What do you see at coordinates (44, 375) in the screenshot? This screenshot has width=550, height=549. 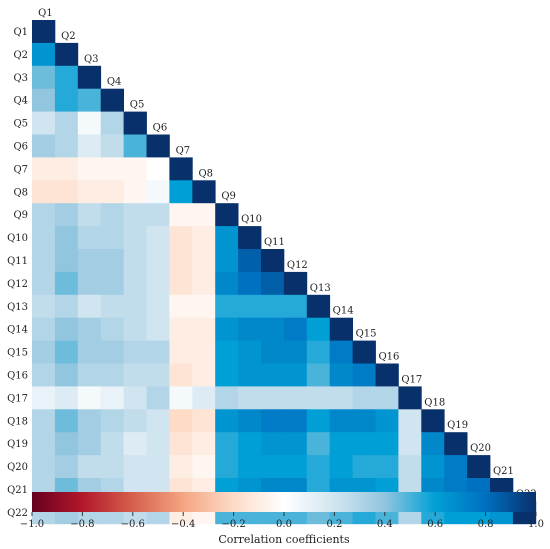 I see `cell-q16-q1` at bounding box center [44, 375].